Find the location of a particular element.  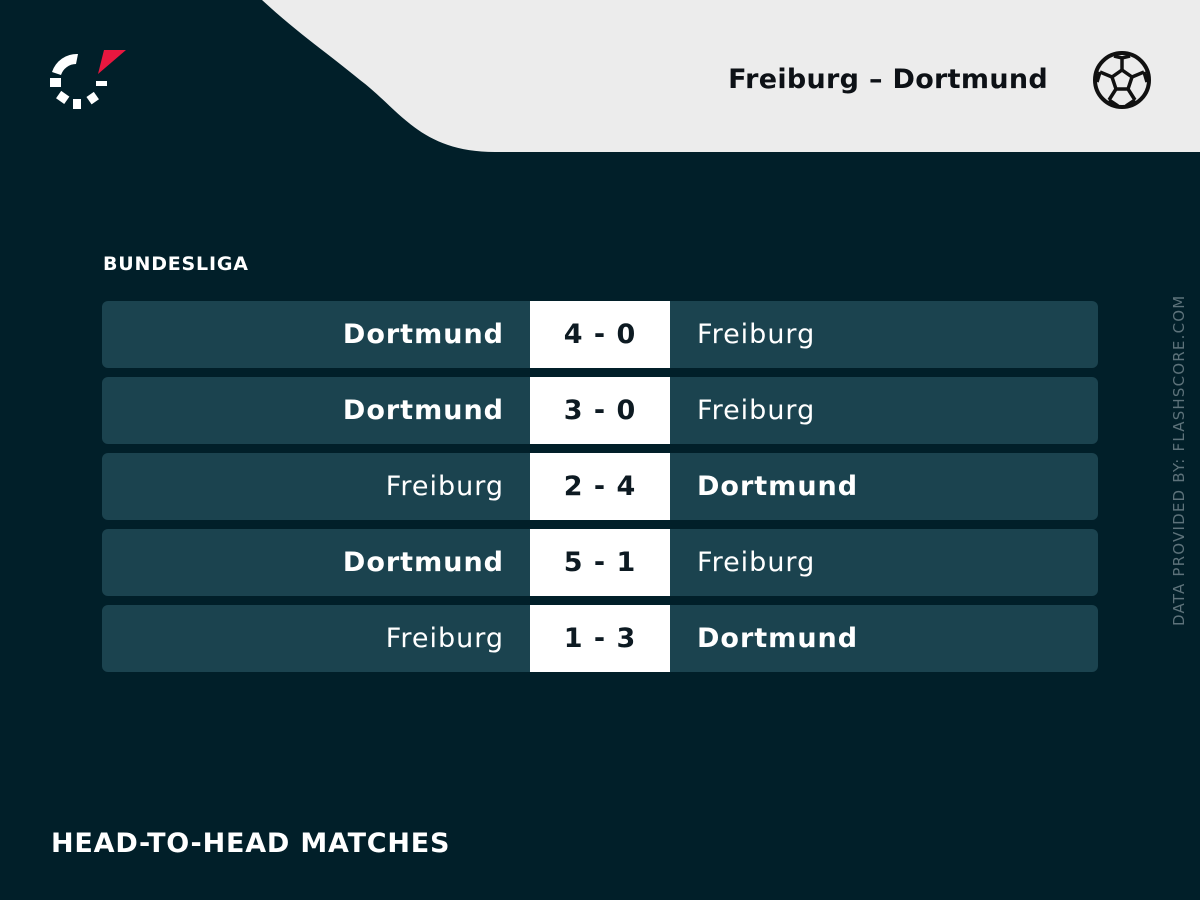

score: 1 - 3 is located at coordinates (600, 638).